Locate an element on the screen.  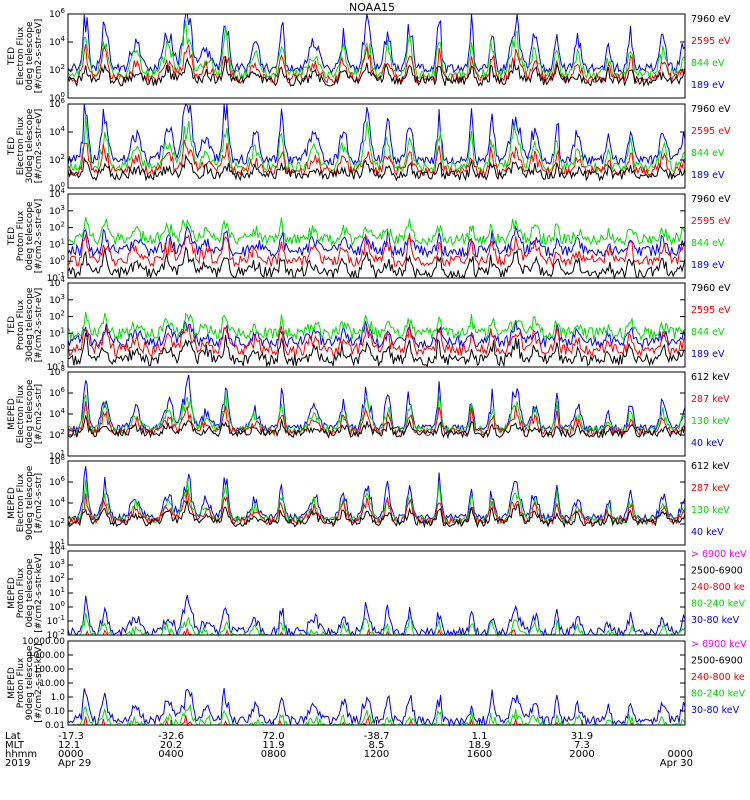
x-tick-label-lat: -17.3 is located at coordinates (71, 736).